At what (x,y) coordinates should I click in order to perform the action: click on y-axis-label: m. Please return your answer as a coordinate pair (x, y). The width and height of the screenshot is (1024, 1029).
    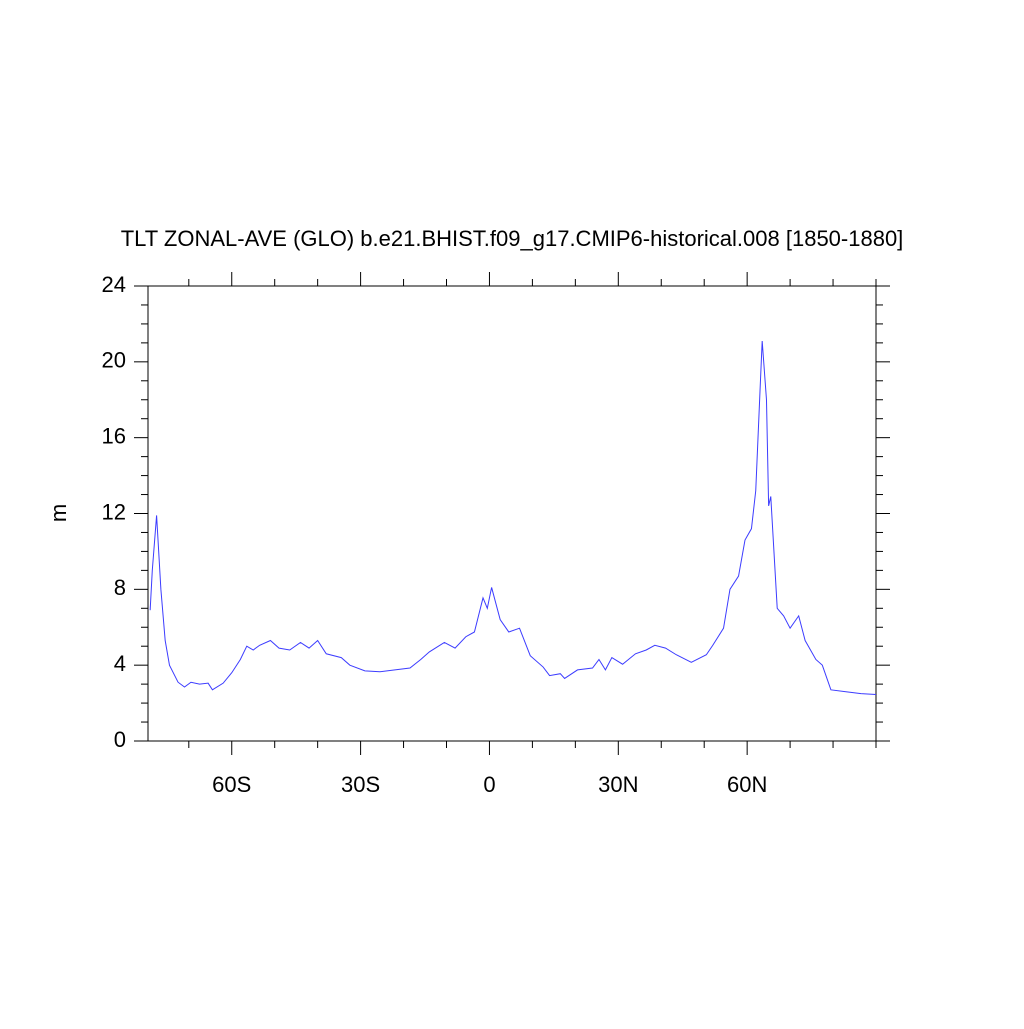
    Looking at the image, I should click on (58, 513).